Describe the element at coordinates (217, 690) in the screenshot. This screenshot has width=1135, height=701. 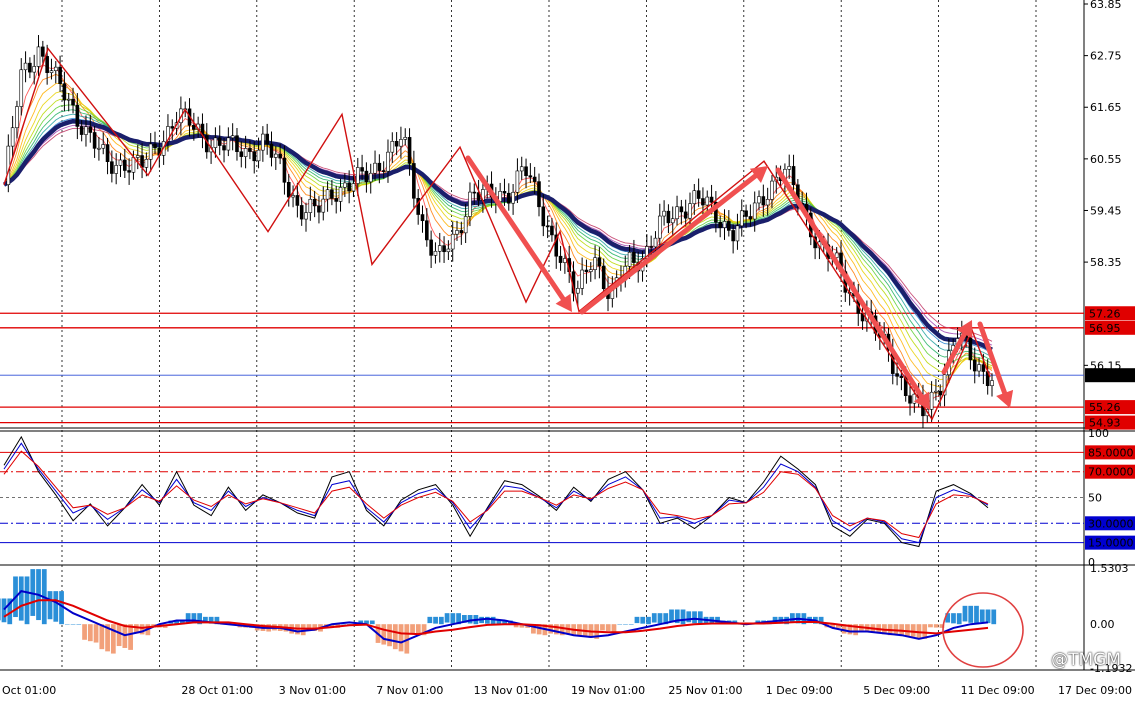
I see `x-tick-label: 28 Oct 01:00` at that location.